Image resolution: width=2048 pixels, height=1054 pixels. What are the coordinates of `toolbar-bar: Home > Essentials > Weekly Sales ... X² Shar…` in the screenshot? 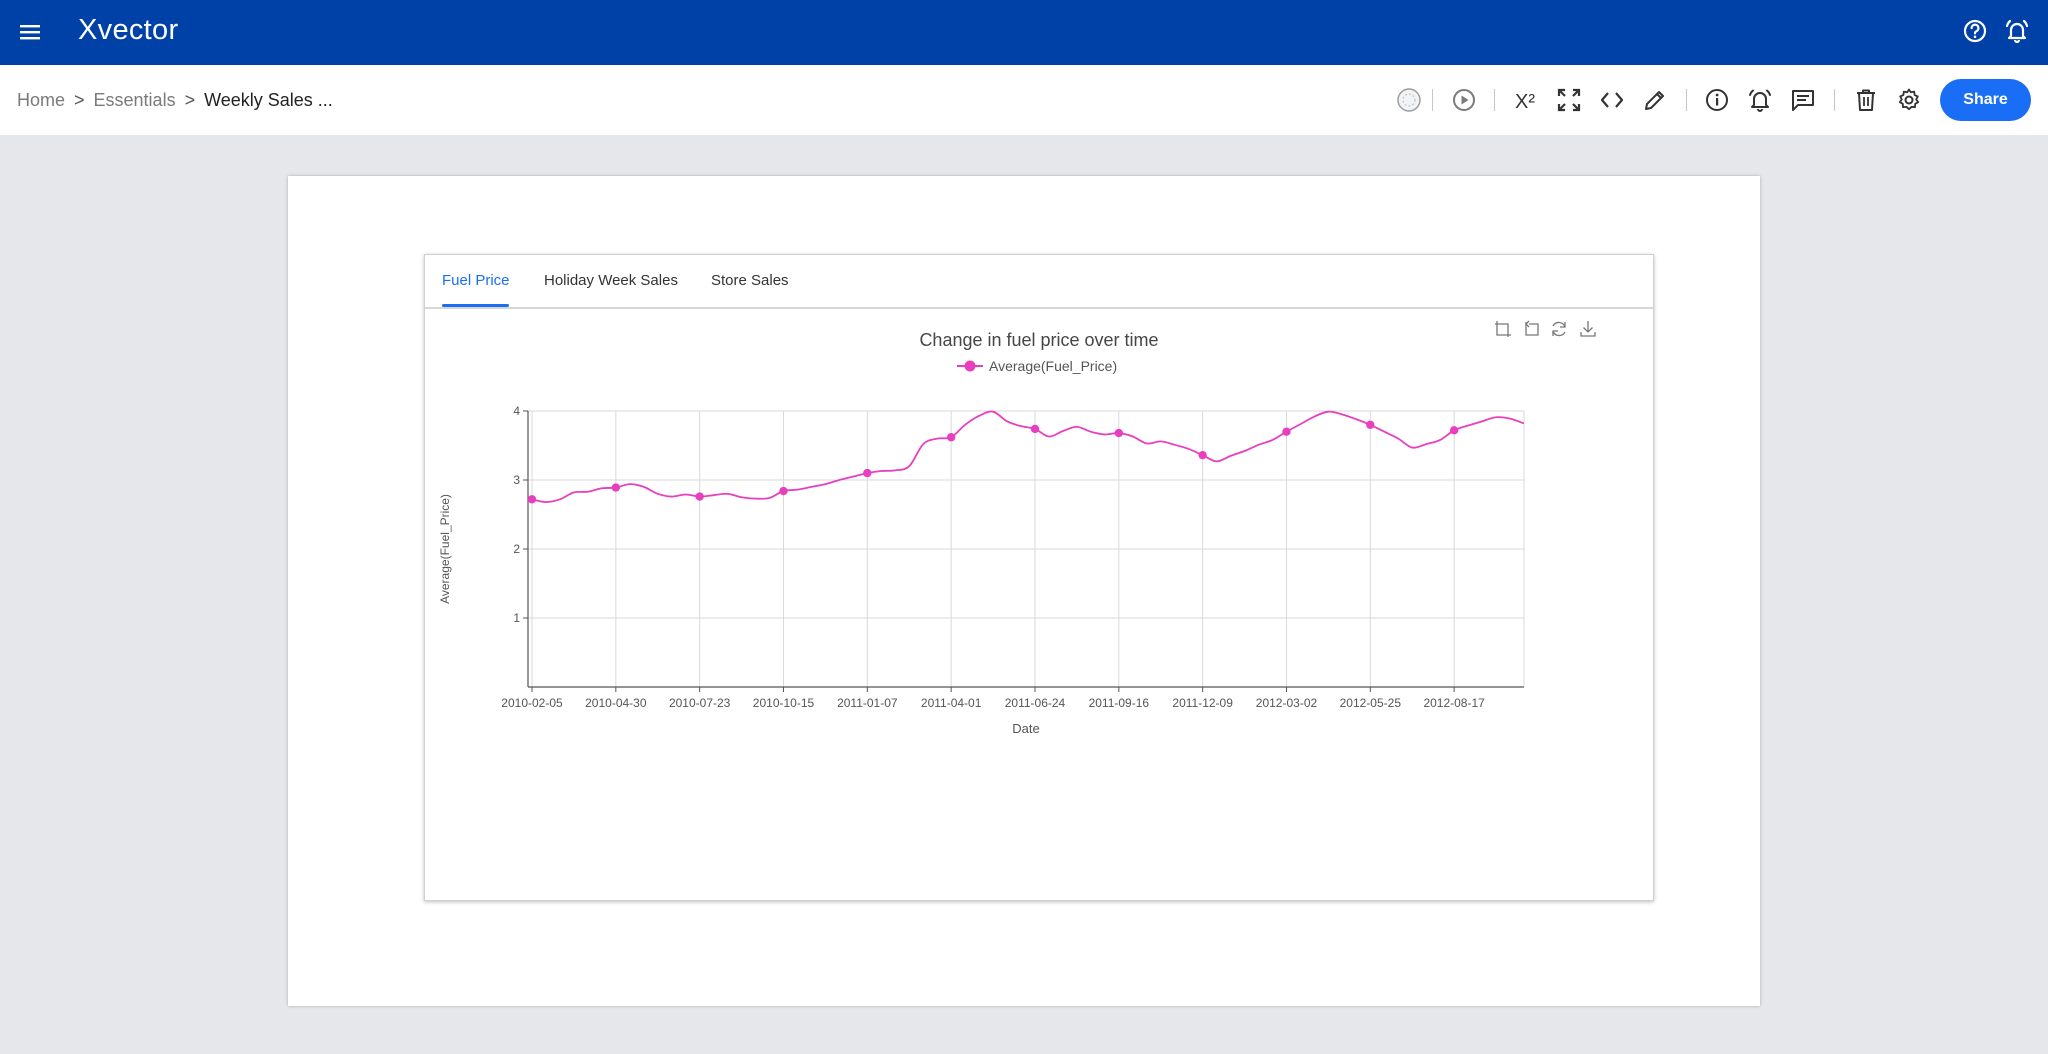 It's located at (1024, 100).